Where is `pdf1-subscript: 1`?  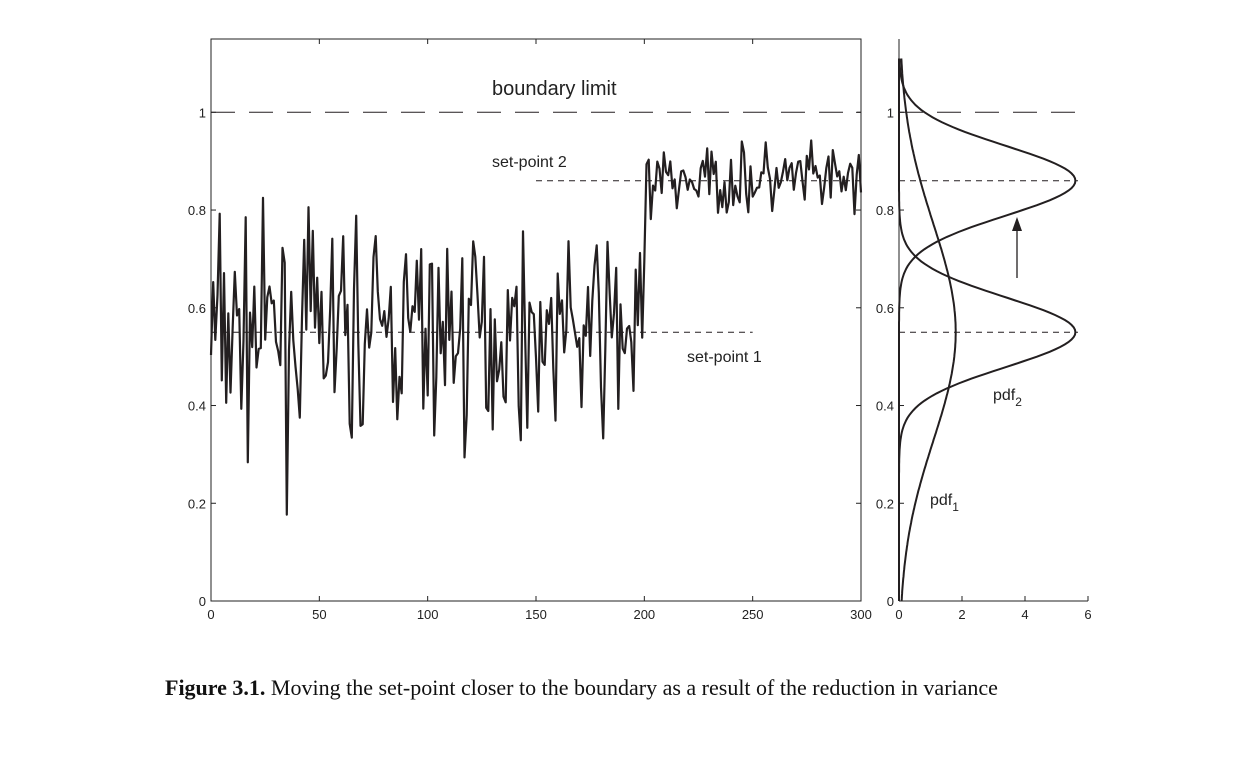
pdf1-subscript: 1 is located at coordinates (955, 507).